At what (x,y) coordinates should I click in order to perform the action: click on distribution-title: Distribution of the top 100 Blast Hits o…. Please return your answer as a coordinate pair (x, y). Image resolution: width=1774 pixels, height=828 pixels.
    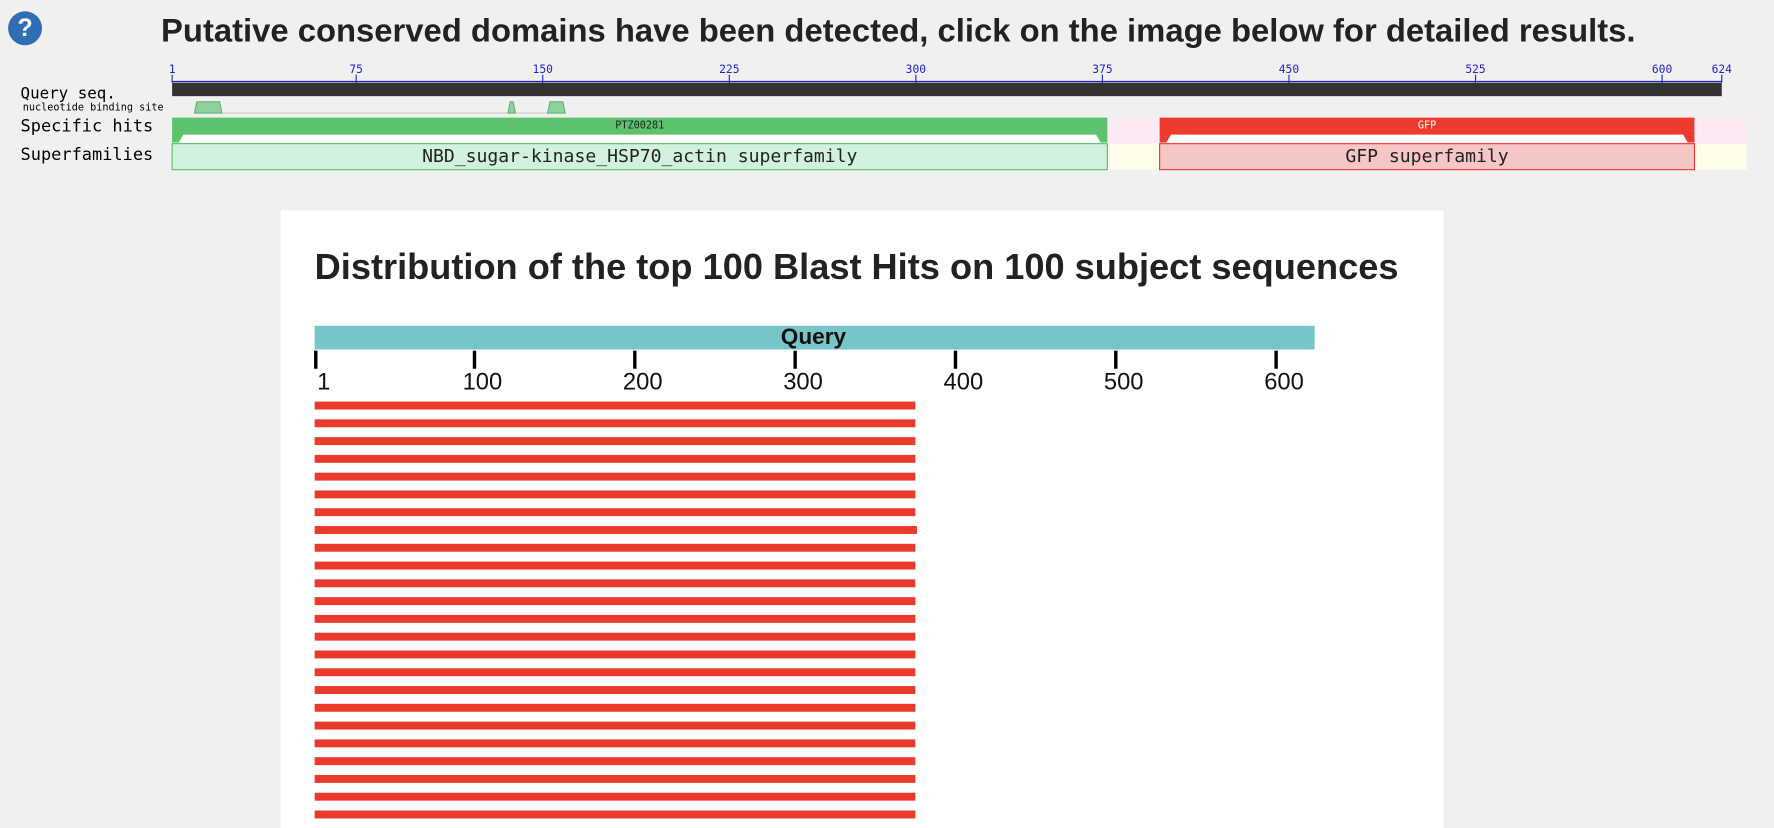
    Looking at the image, I should click on (857, 266).